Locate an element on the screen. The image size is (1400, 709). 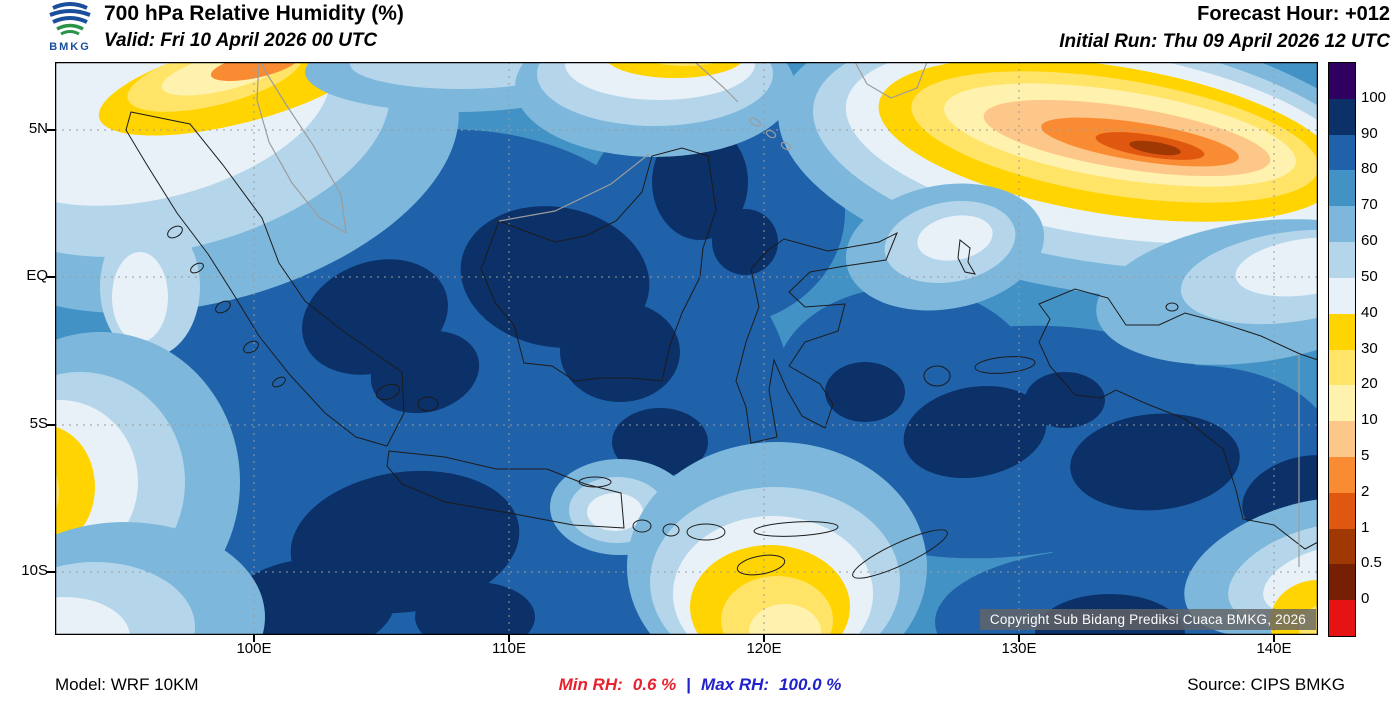
bmkg-logo-text: BMKG is located at coordinates (70, 47).